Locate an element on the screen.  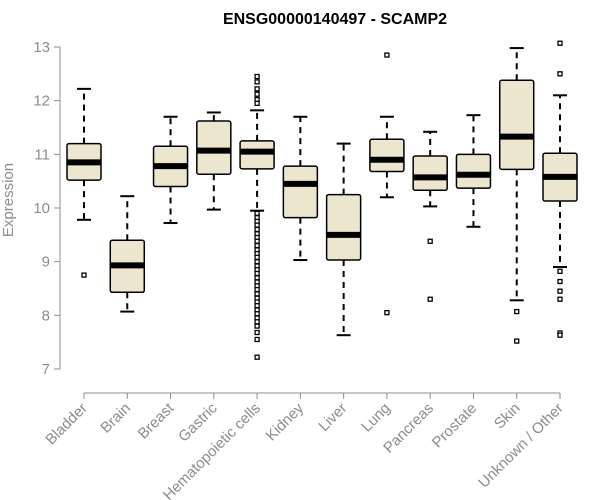
box-unknown-other is located at coordinates (560, 189).